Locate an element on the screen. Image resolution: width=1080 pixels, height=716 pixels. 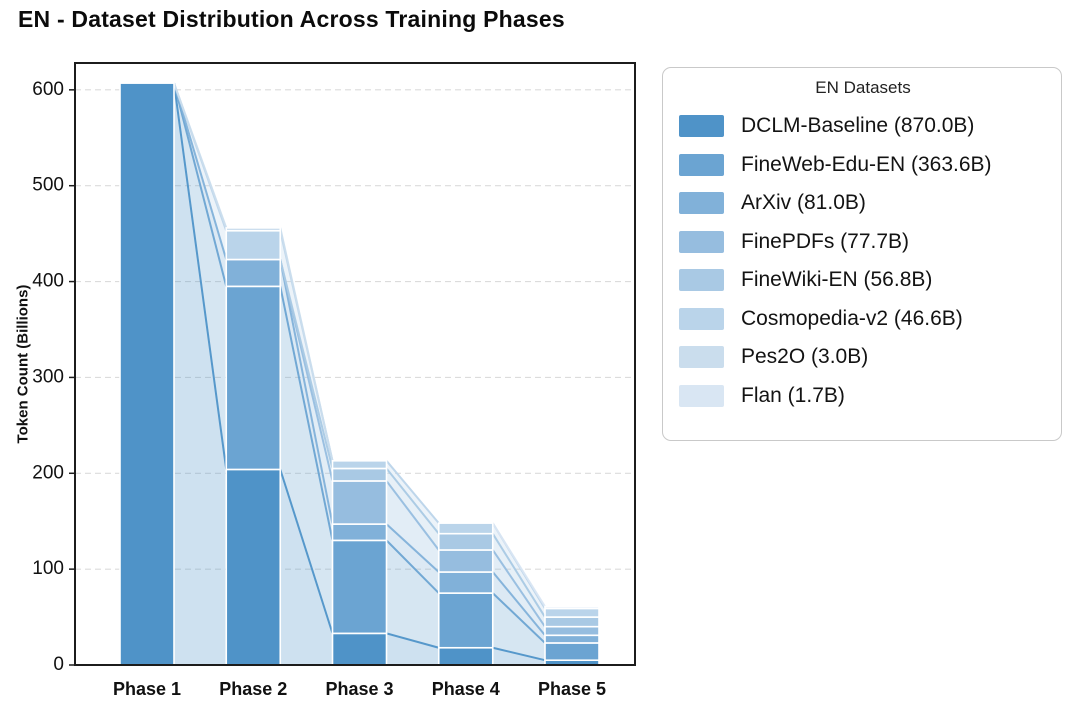
legend-item: FineWiki-EN (56.8B) is located at coordinates (863, 280).